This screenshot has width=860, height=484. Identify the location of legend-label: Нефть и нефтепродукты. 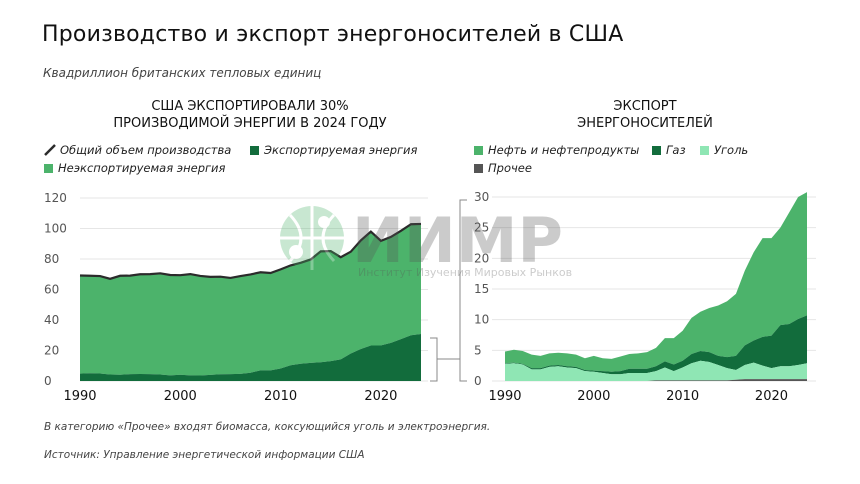
(564, 150).